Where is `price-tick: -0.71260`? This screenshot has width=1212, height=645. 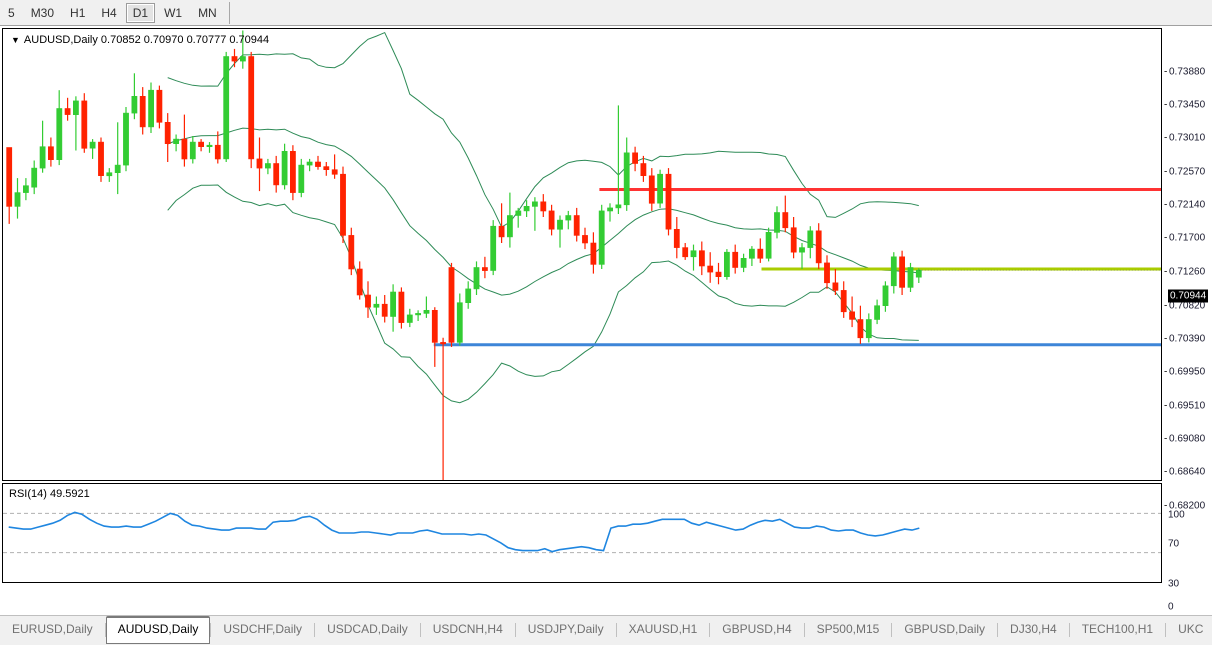 price-tick: -0.71260 is located at coordinates (1184, 272).